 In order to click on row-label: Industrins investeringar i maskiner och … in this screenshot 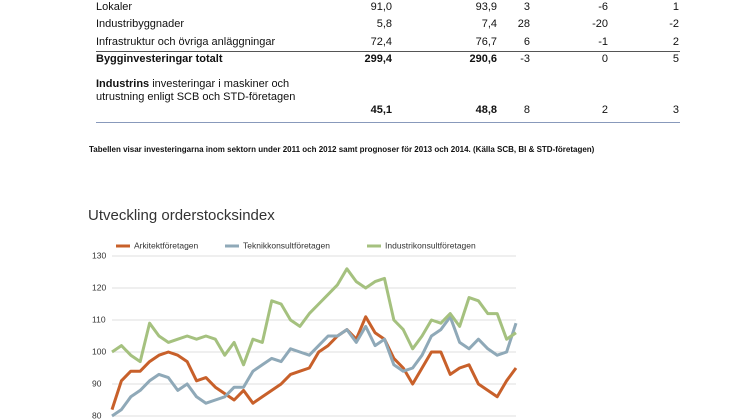, I will do `click(196, 90)`.